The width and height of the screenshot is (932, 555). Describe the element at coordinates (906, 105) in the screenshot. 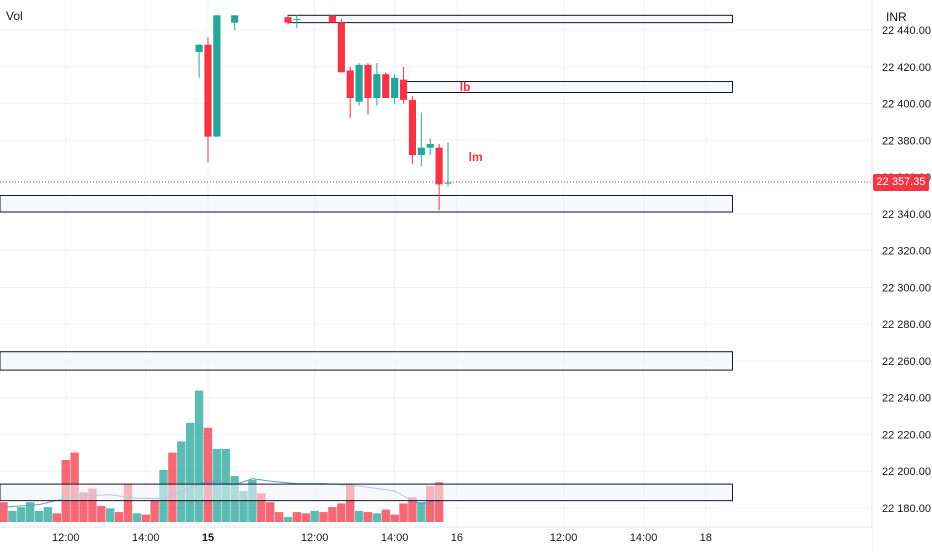

I see `y-tick-label: 22 400.00` at that location.